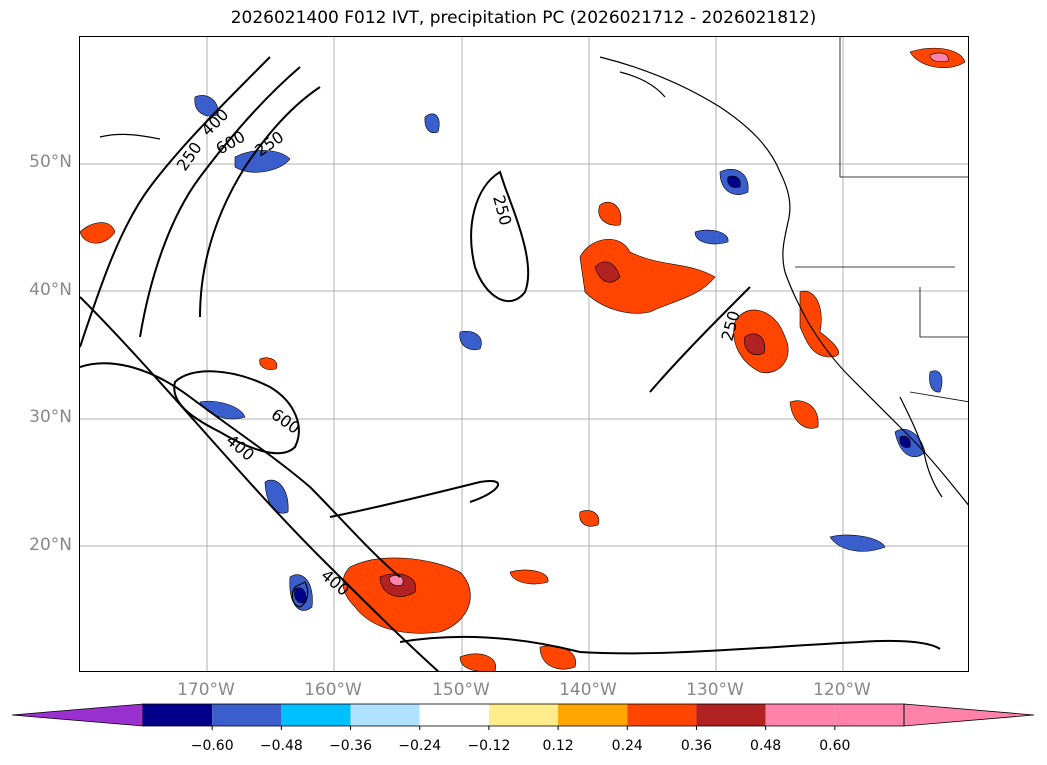  I want to click on lat-label: 30°N, so click(50, 417).